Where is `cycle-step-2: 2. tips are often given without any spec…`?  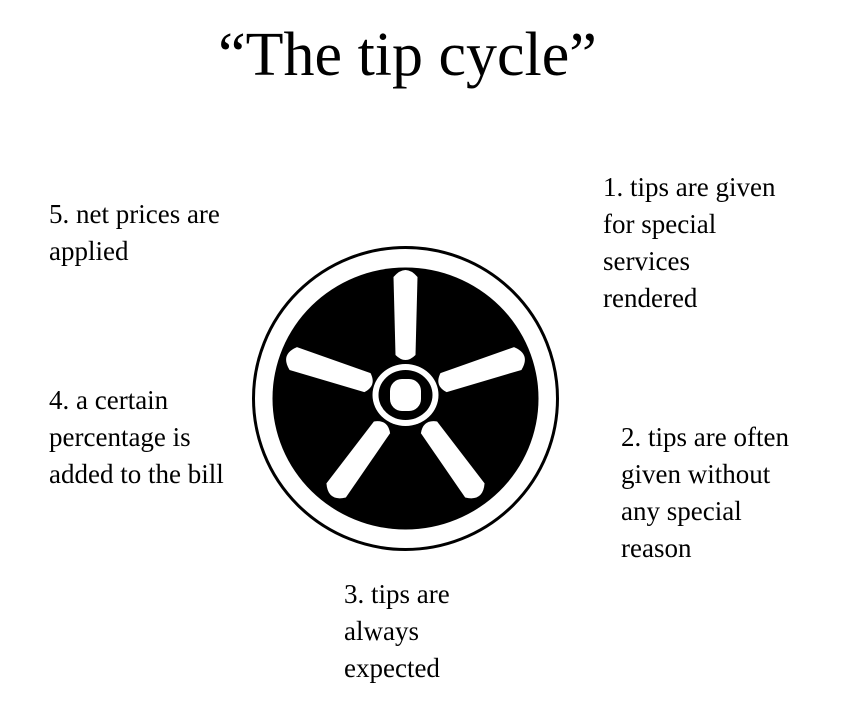 cycle-step-2: 2. tips are often given without any spec… is located at coordinates (705, 492).